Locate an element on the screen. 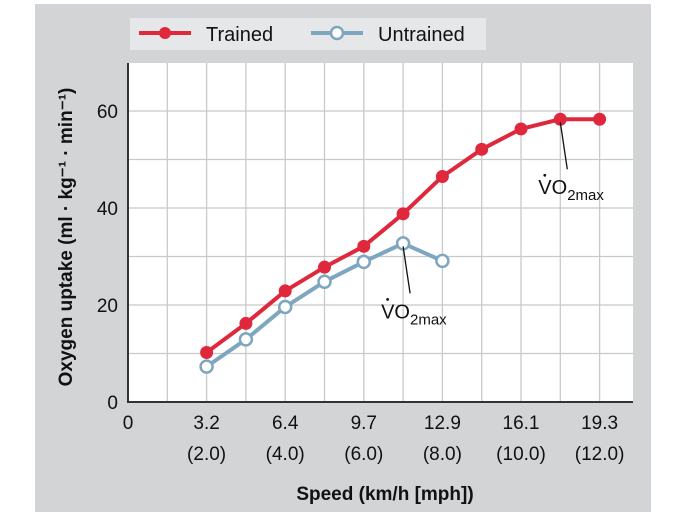 Image resolution: width=691 pixels, height=517 pixels. y-tick-label: 0 is located at coordinates (112, 403).